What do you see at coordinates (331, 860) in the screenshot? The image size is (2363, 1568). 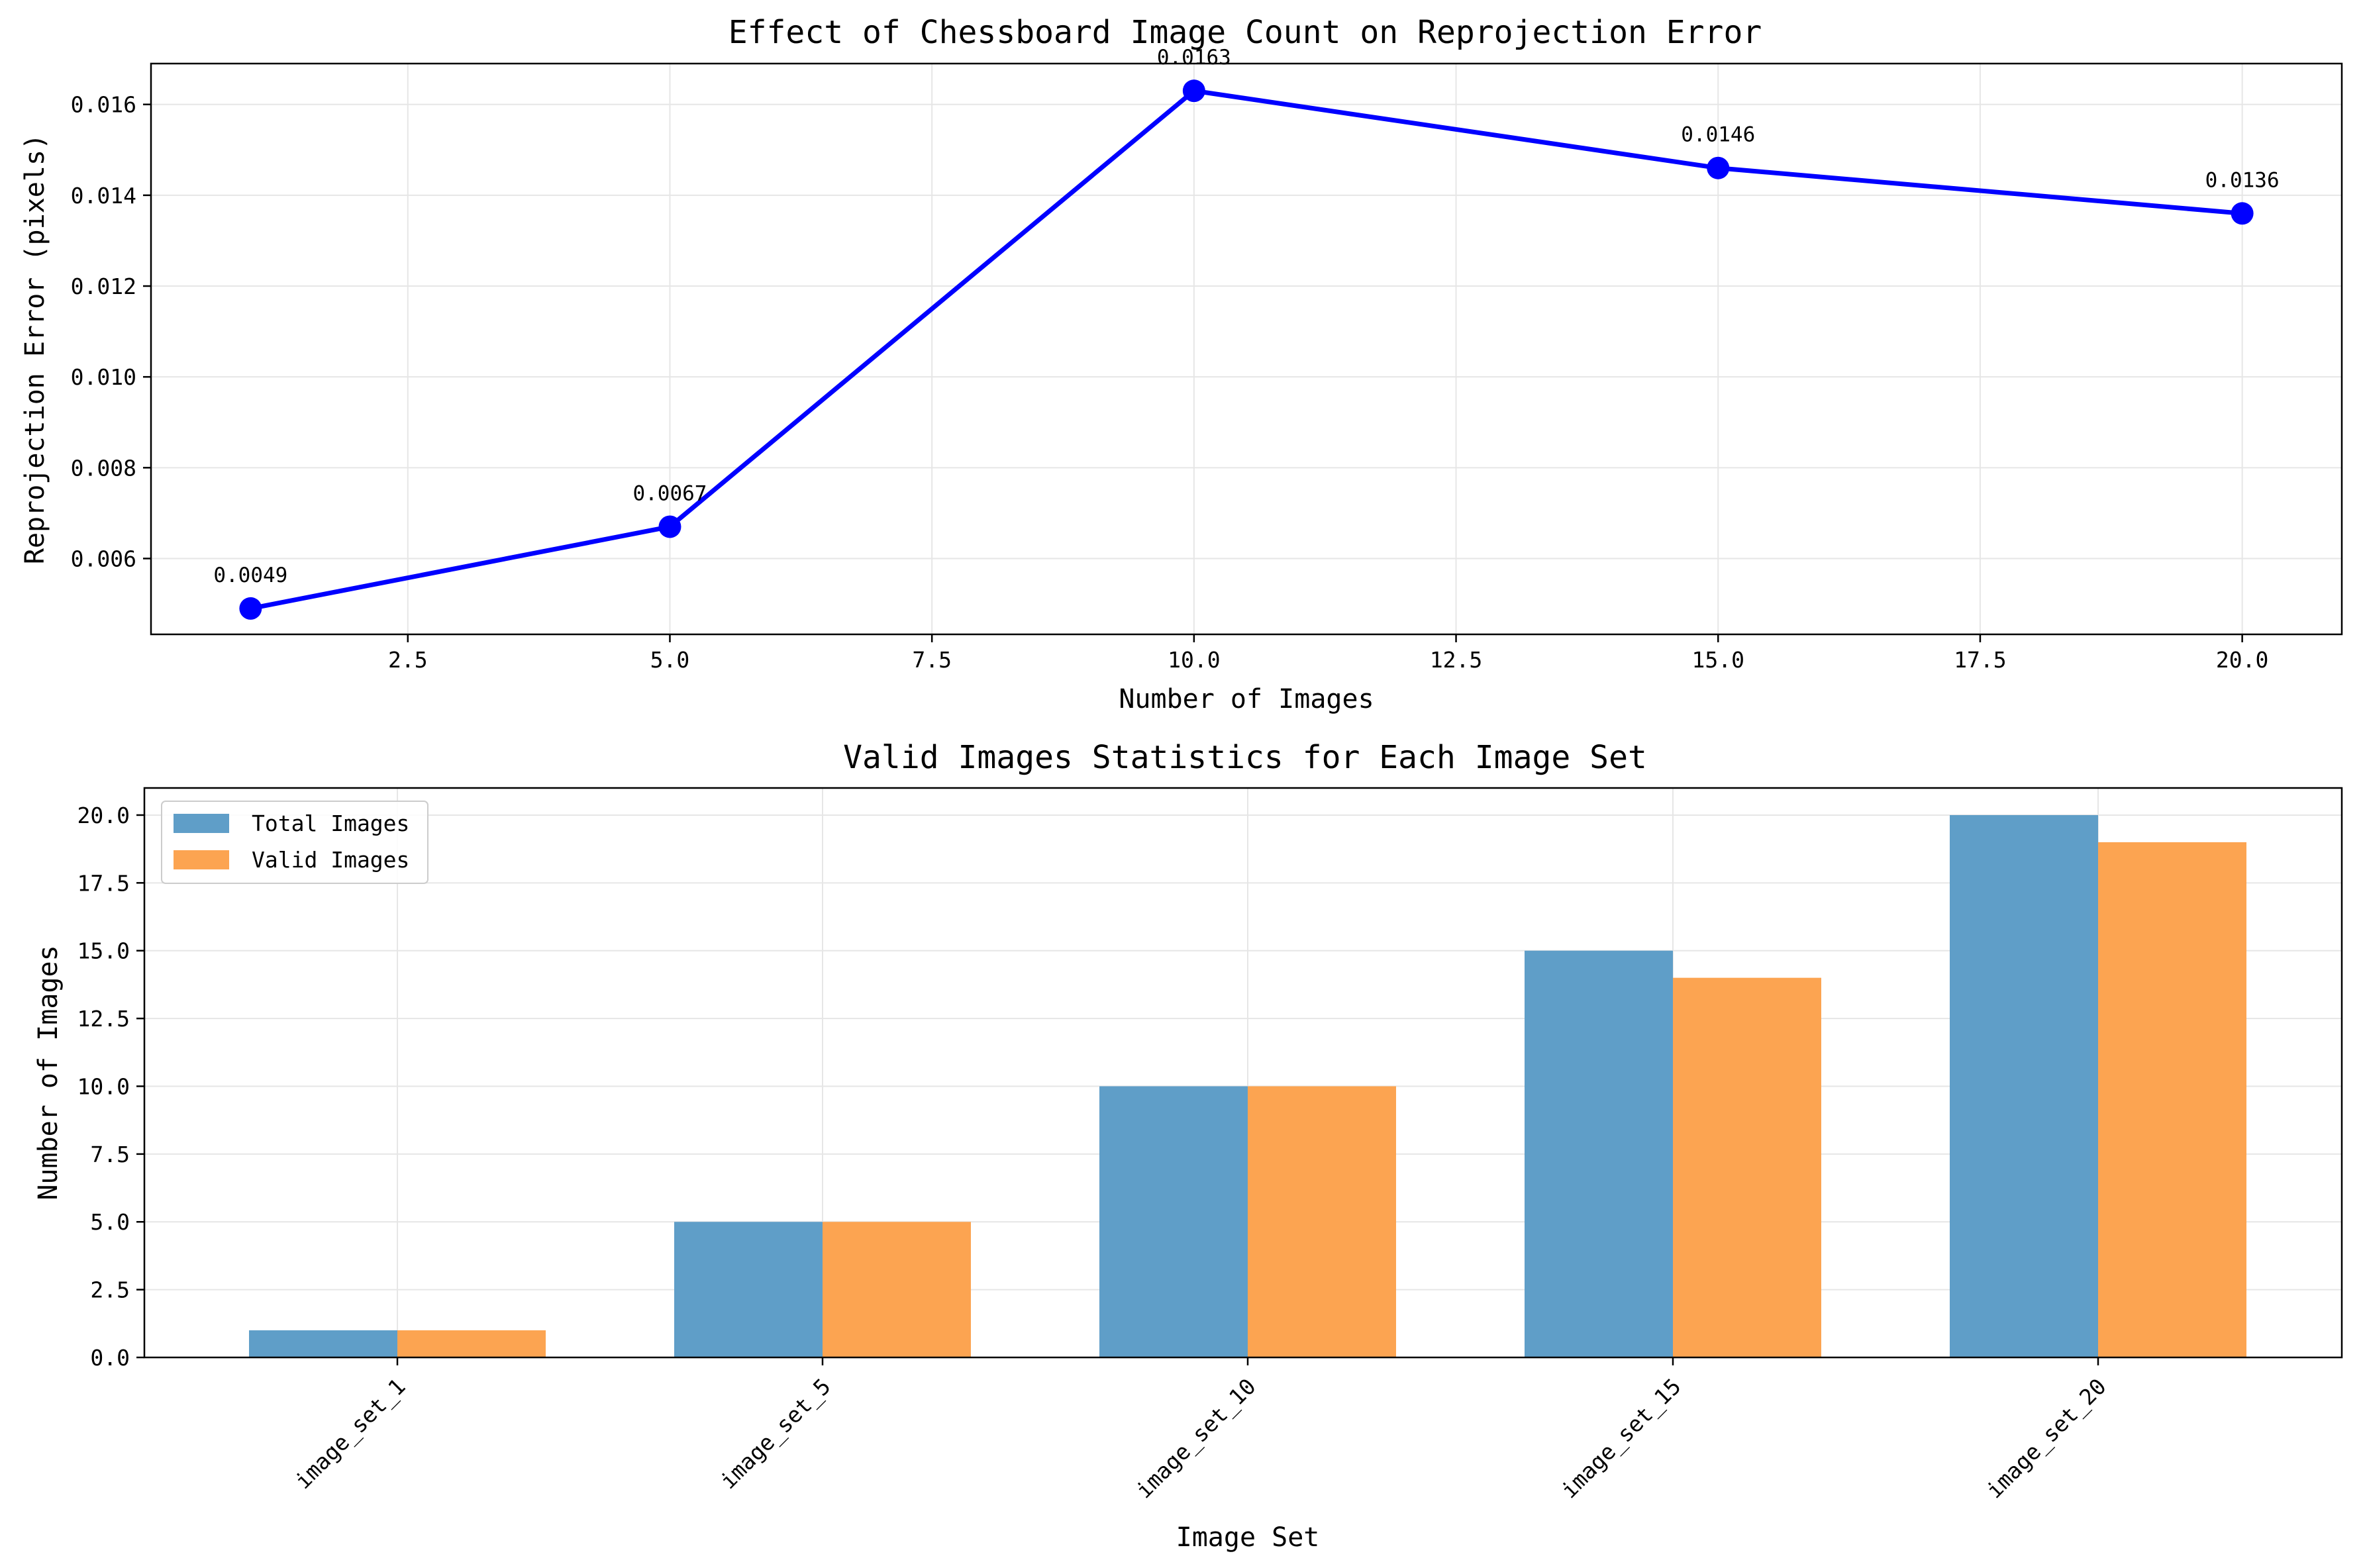 I see `legend-label-valid-images: Valid Images` at bounding box center [331, 860].